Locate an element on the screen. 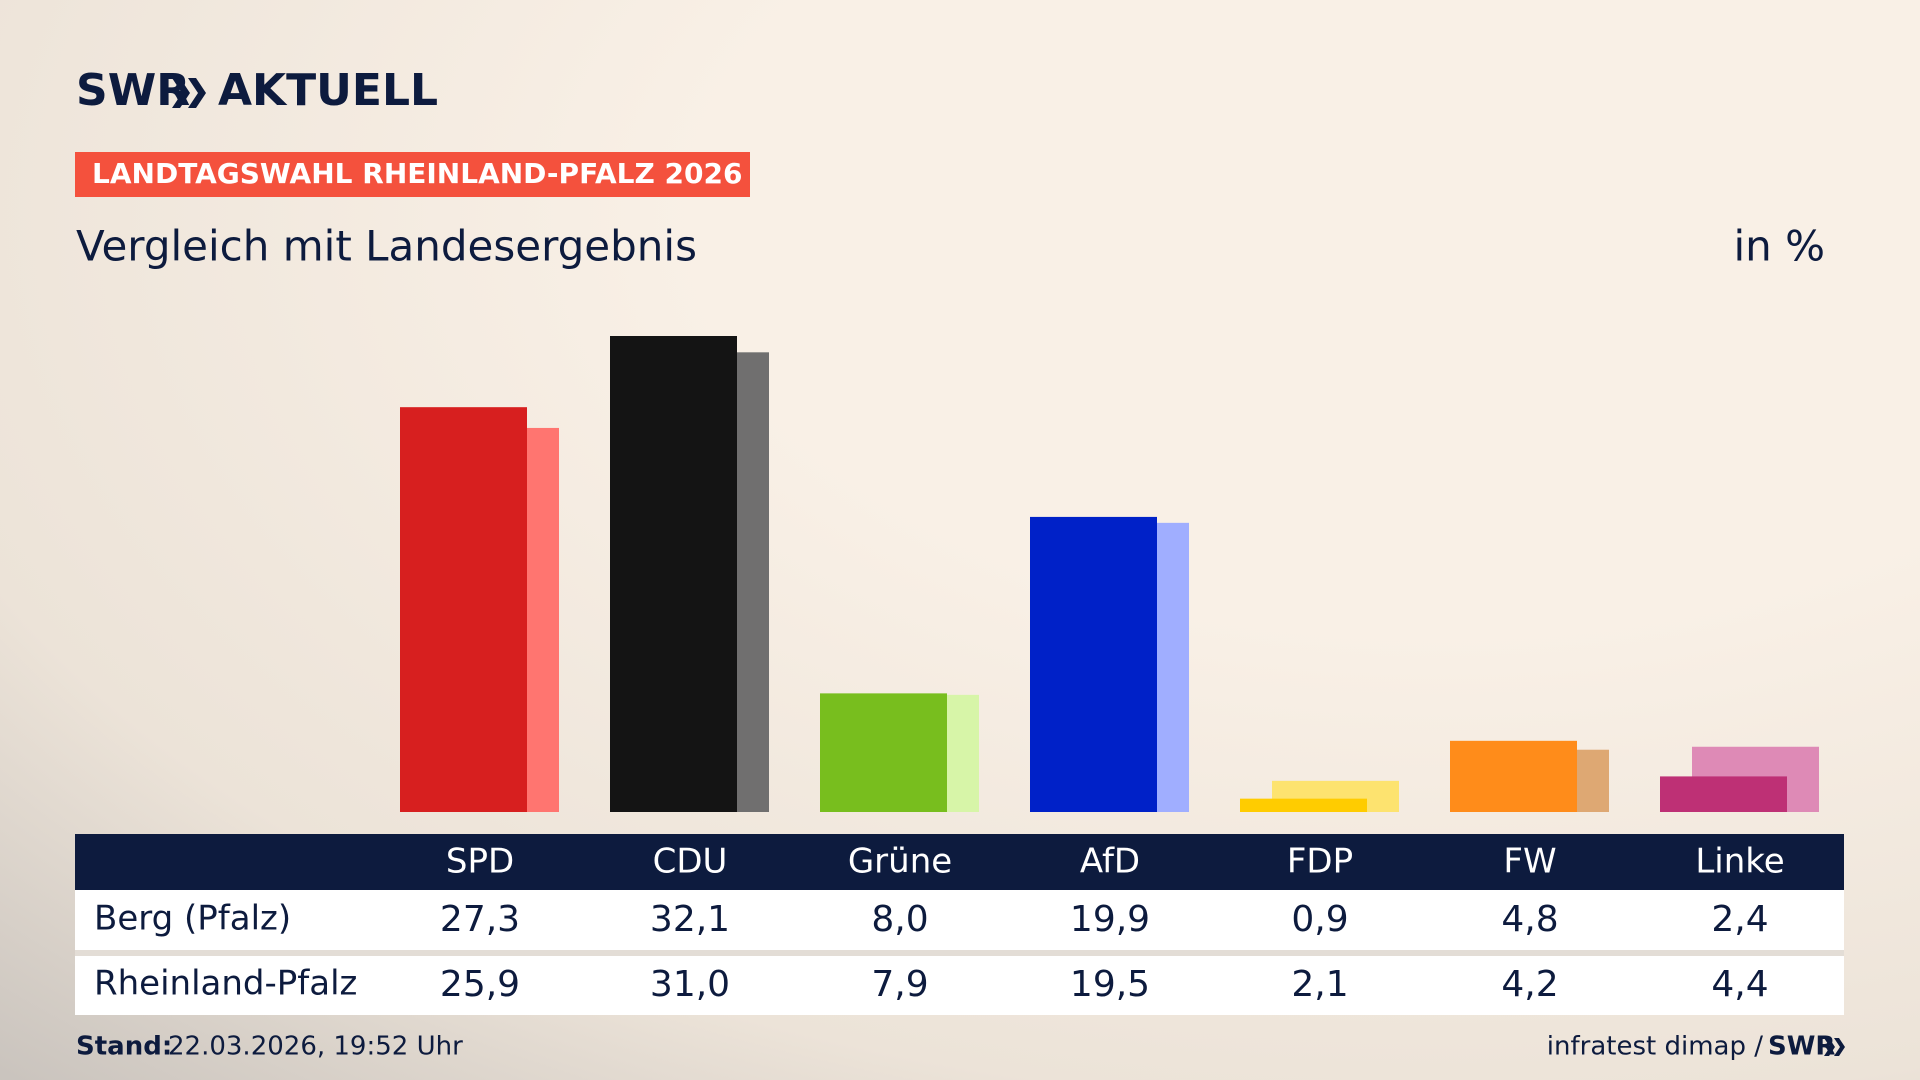 The image size is (1920, 1080). value-label: 32,1 is located at coordinates (690, 919).